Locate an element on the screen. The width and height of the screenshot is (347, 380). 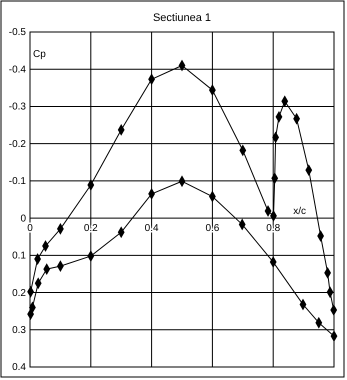
y-tick-label: -0.1 is located at coordinates (17, 182).